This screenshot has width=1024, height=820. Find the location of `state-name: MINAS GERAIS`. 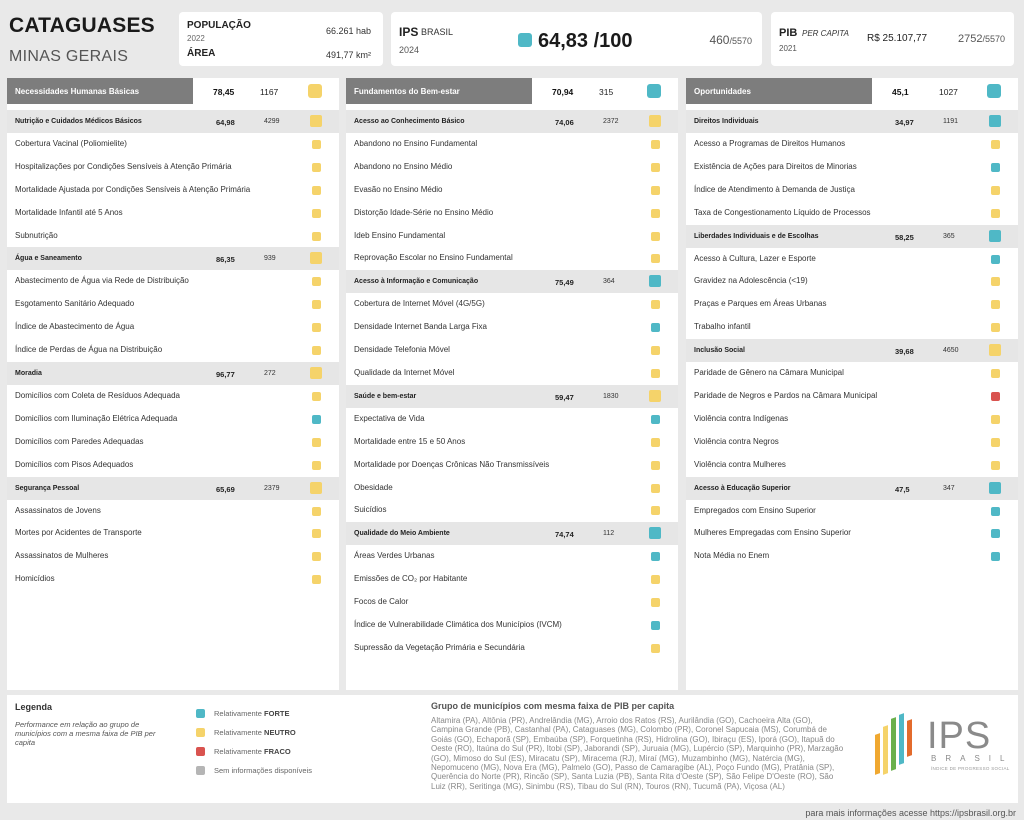

state-name: MINAS GERAIS is located at coordinates (69, 56).